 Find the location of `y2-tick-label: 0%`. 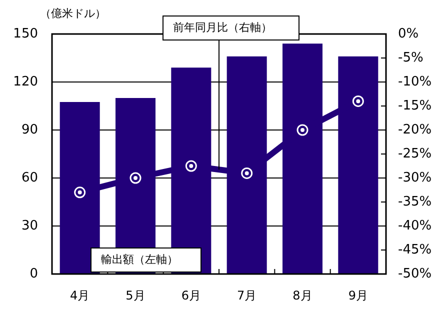

y2-tick-label: 0% is located at coordinates (408, 34).